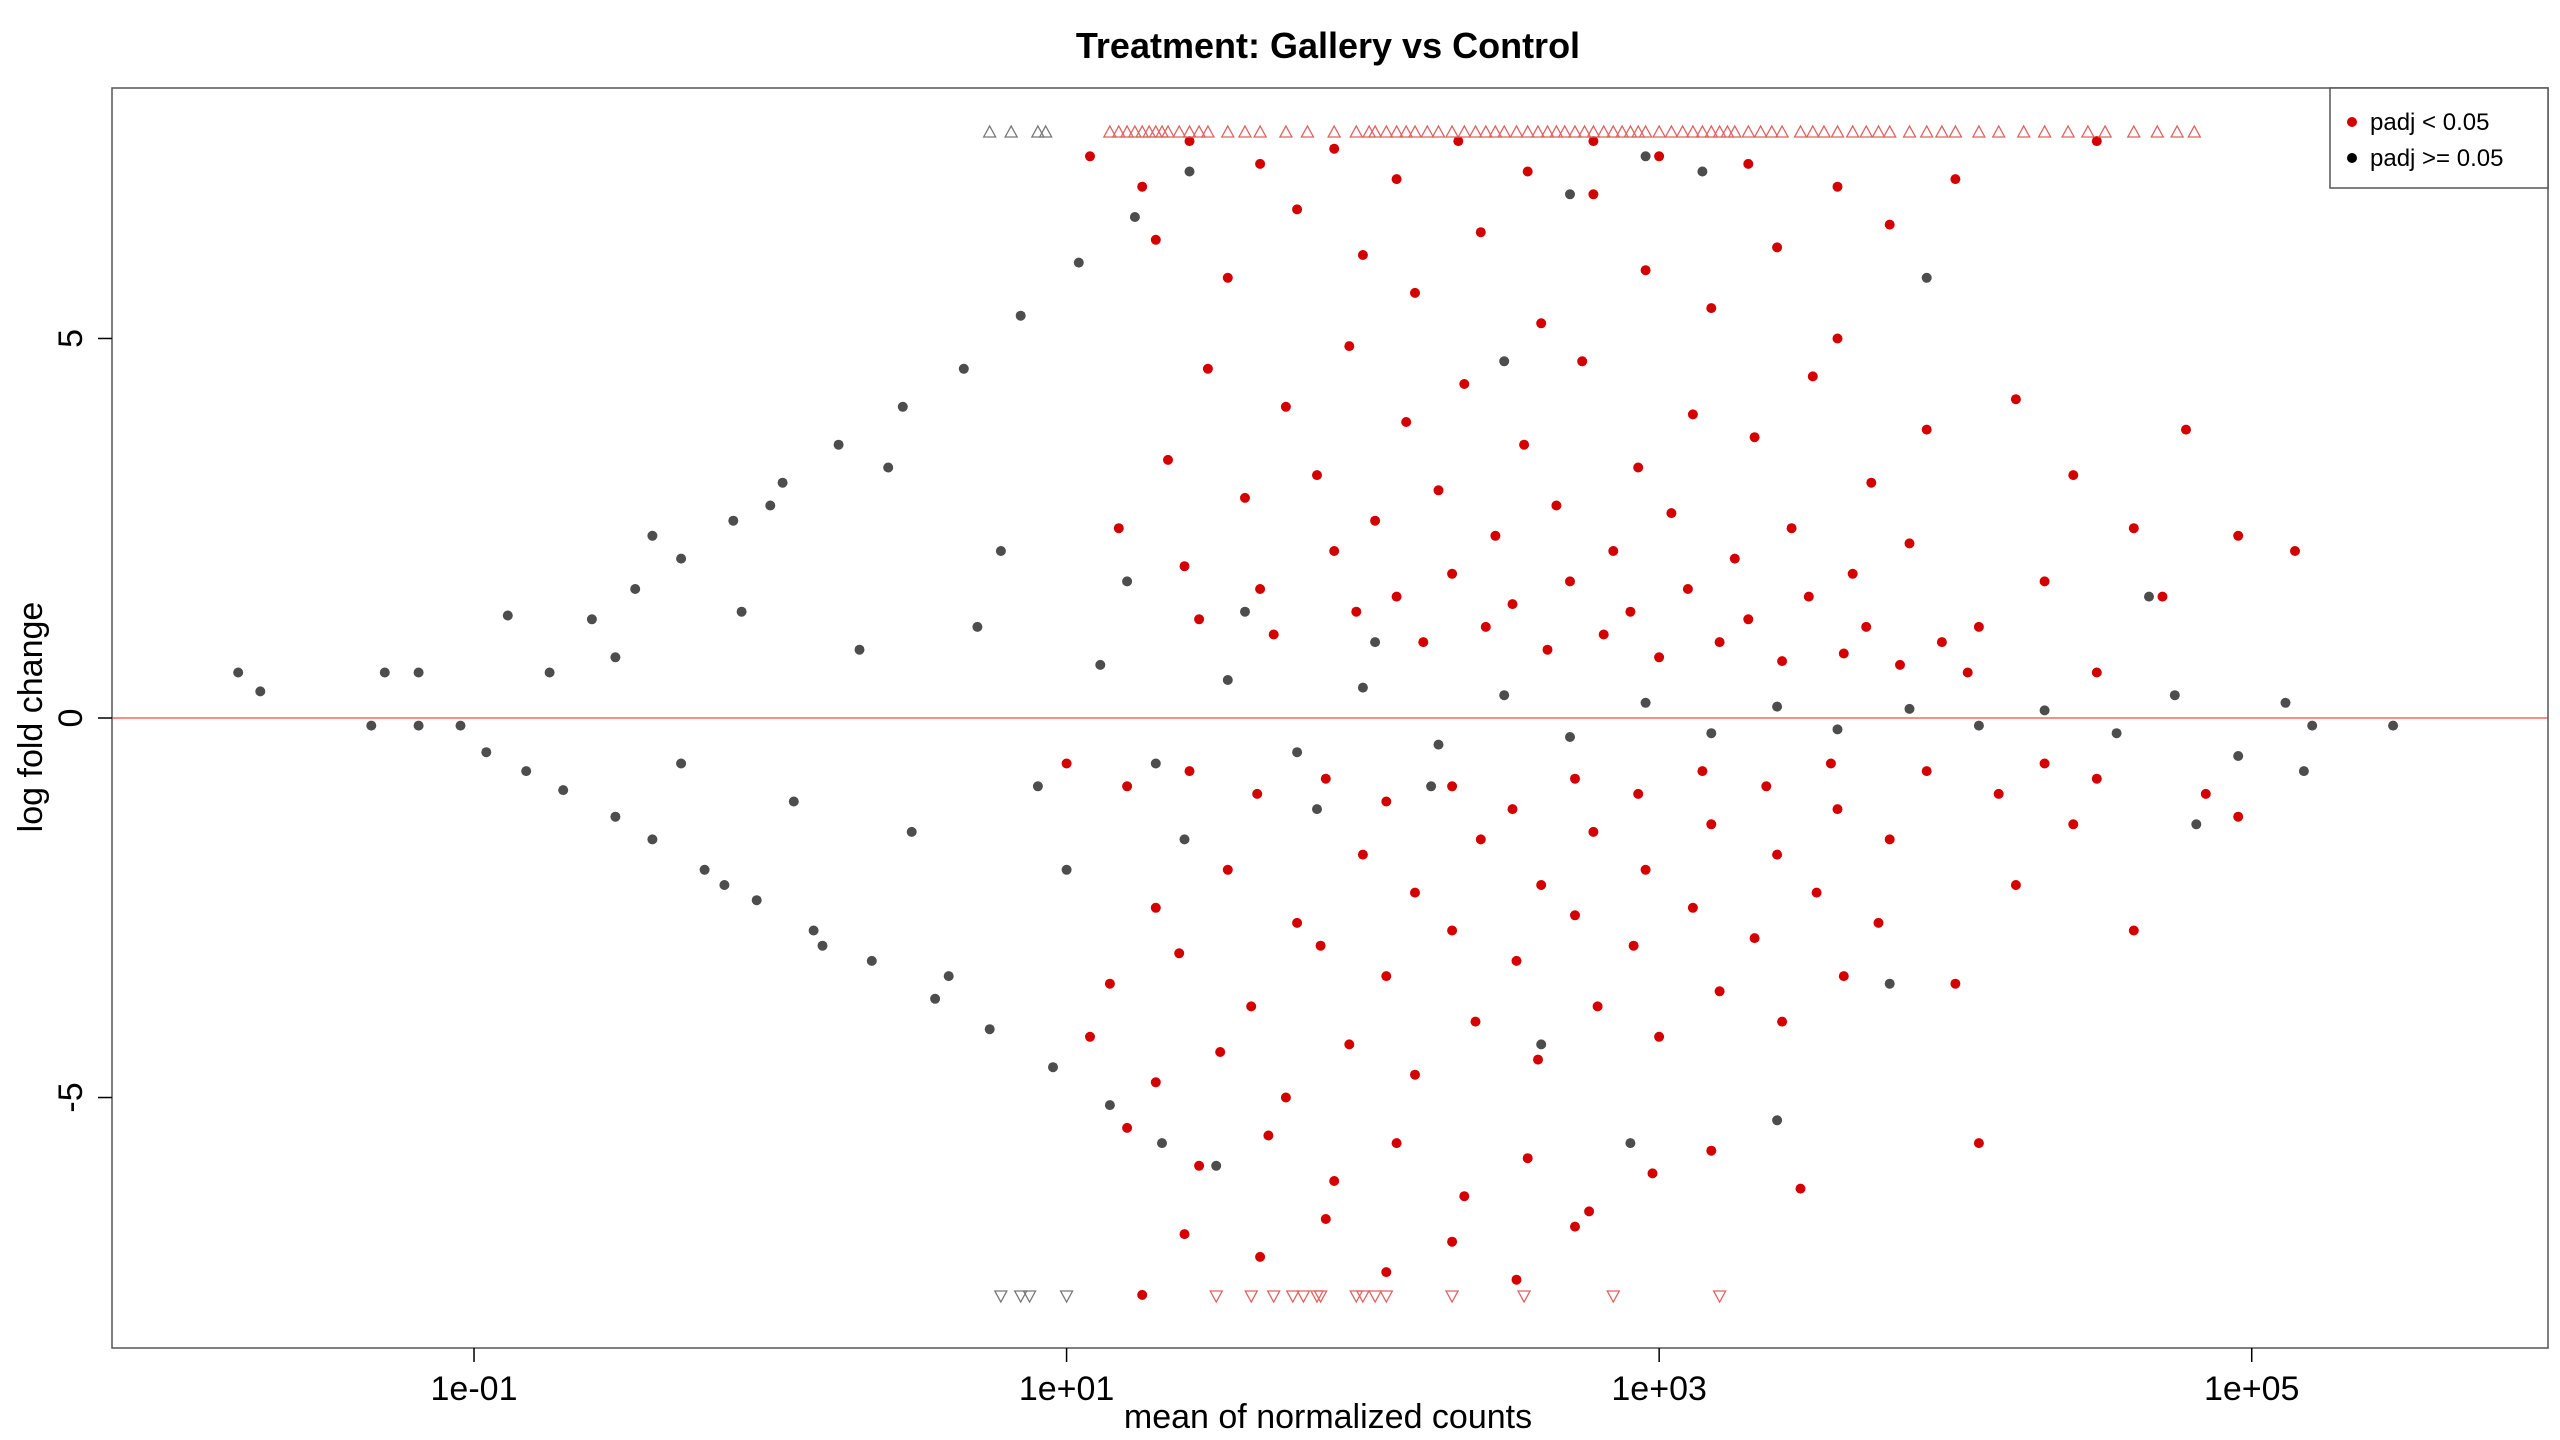 The height and width of the screenshot is (1440, 2560). What do you see at coordinates (989, 131) in the screenshot?
I see `clipped-up-marker-ns` at bounding box center [989, 131].